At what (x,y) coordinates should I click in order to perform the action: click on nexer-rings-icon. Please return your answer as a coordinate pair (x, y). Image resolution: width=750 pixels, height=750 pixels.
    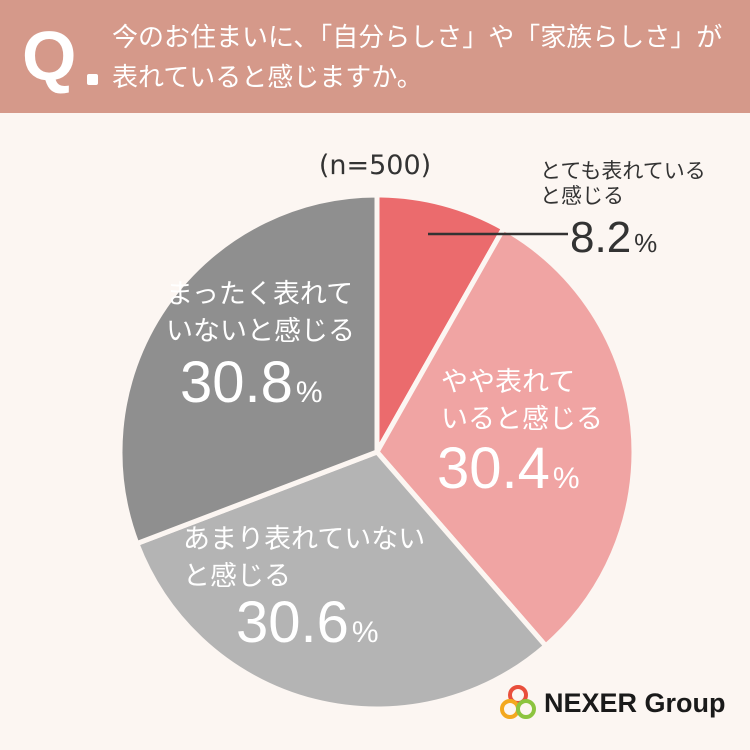
    Looking at the image, I should click on (518, 702).